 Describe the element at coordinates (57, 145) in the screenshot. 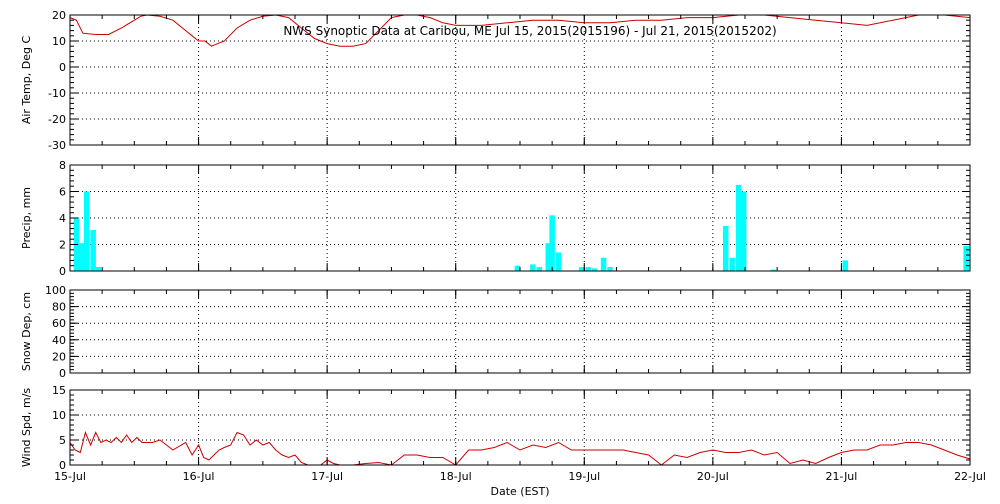

I see `y-tick-label: -30` at that location.